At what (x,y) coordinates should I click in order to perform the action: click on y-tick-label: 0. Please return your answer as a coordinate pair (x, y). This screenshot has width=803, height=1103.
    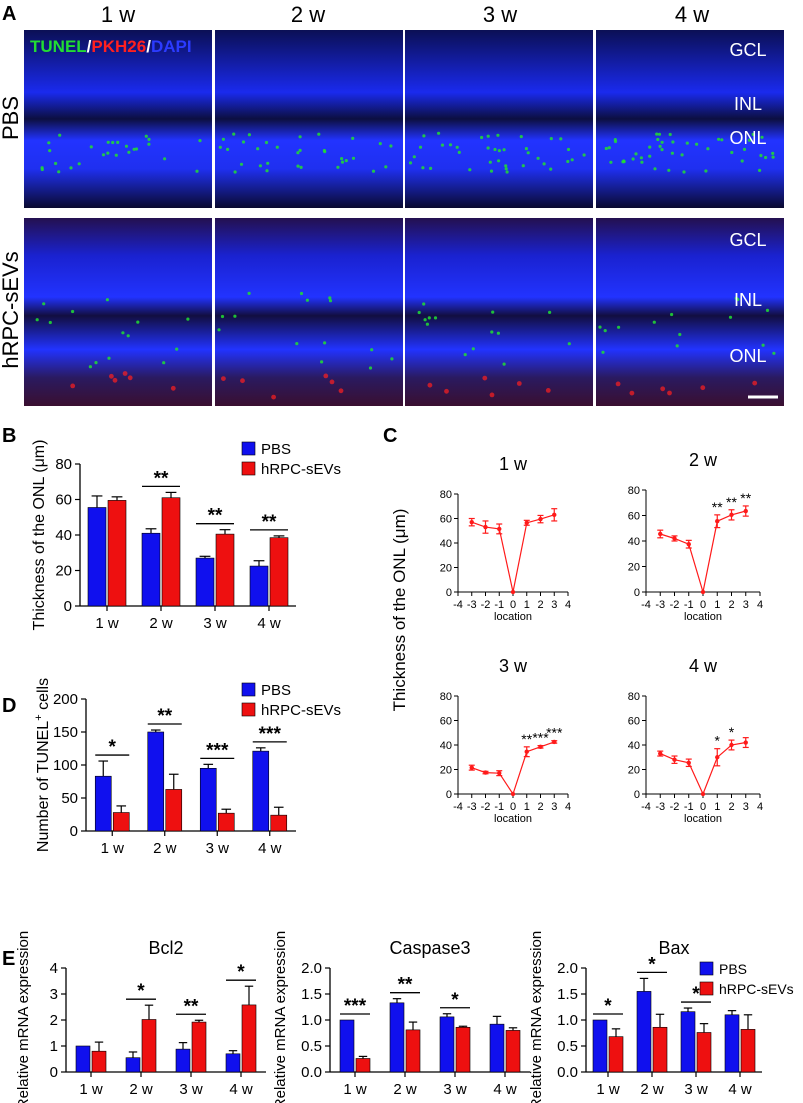
    Looking at the image, I should click on (637, 593).